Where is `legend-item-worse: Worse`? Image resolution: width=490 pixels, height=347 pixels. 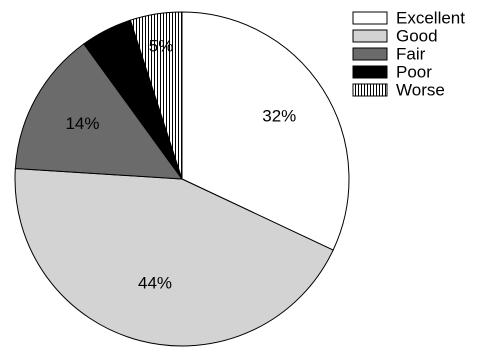 legend-item-worse: Worse is located at coordinates (398, 89).